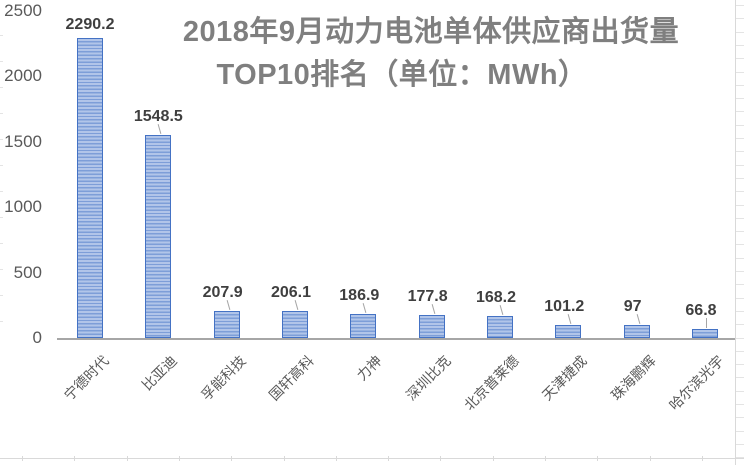 The height and width of the screenshot is (465, 744). What do you see at coordinates (23, 207) in the screenshot?
I see `y-axis-tick-label: 1000` at bounding box center [23, 207].